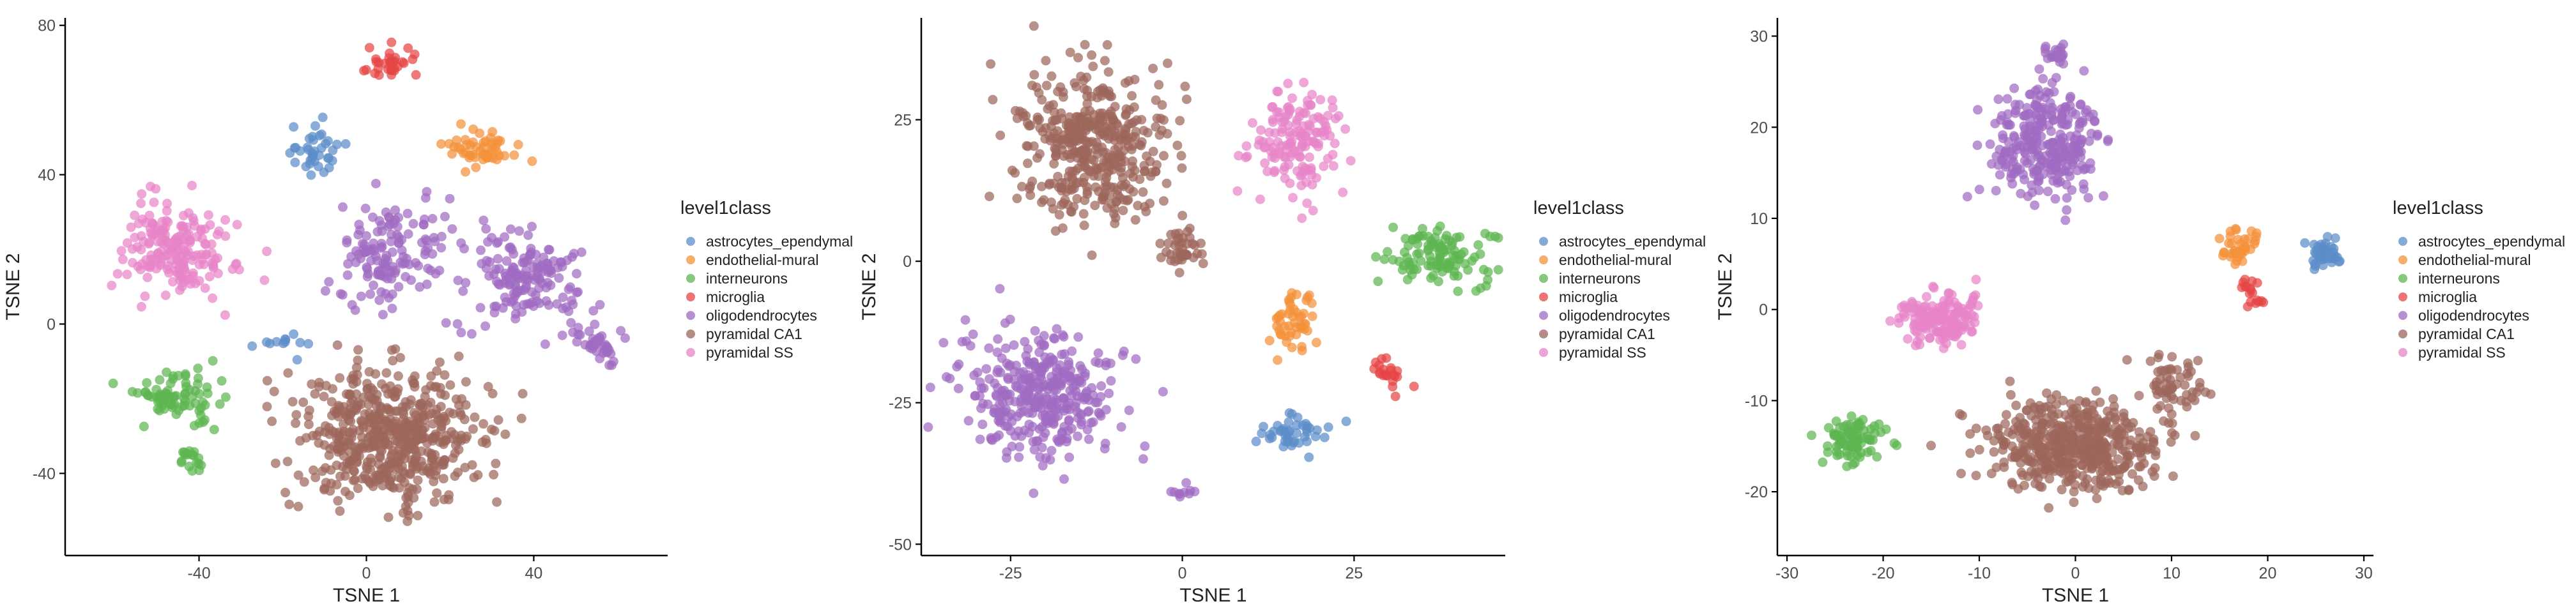 The width and height of the screenshot is (2576, 613). Describe the element at coordinates (366, 595) in the screenshot. I see `x-axis-label: TSNE 1` at that location.